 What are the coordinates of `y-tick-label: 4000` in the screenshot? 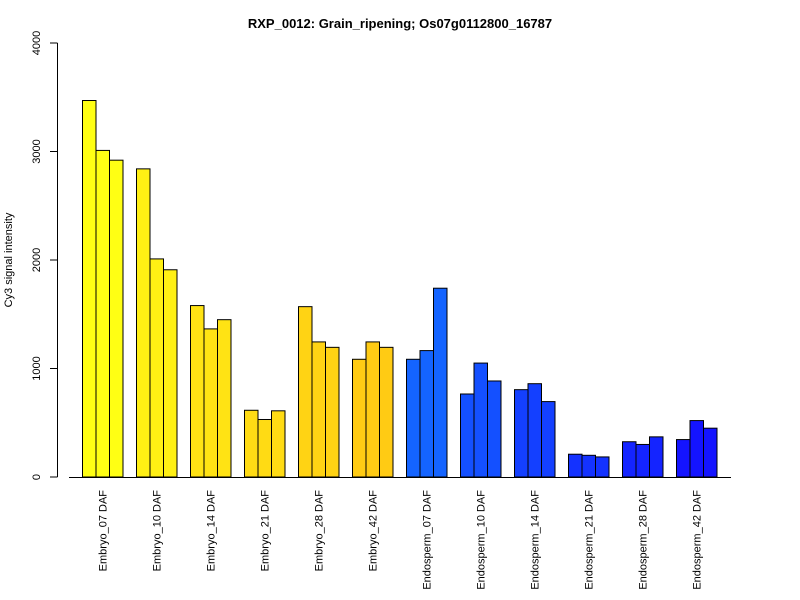 It's located at (37, 43).